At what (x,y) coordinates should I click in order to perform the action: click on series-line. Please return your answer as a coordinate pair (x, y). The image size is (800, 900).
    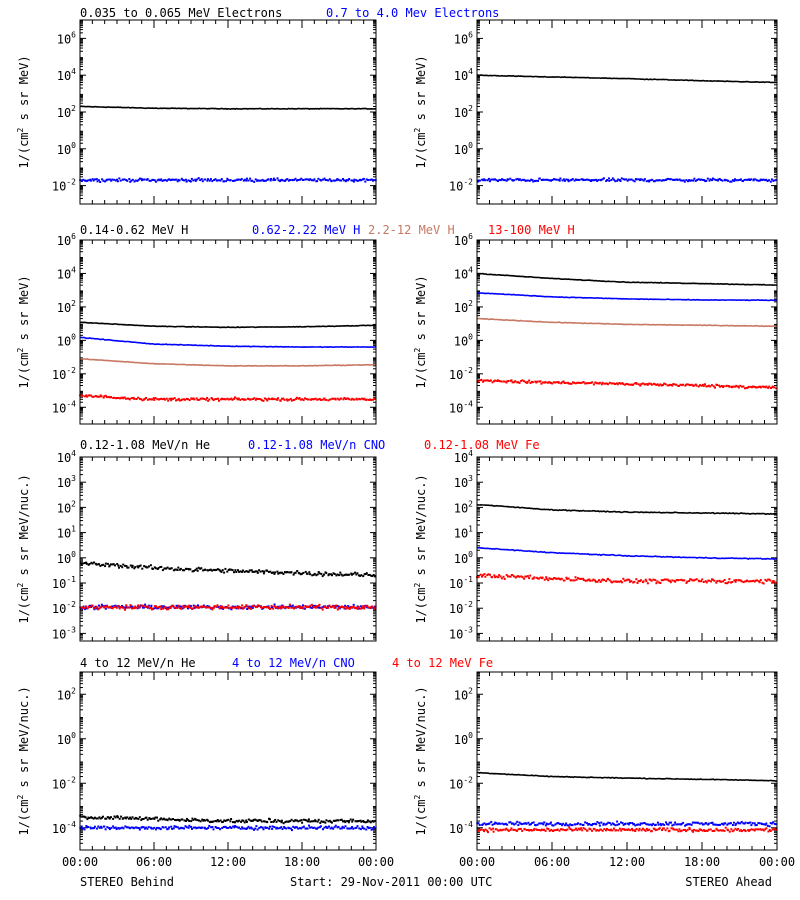
    Looking at the image, I should click on (627, 297).